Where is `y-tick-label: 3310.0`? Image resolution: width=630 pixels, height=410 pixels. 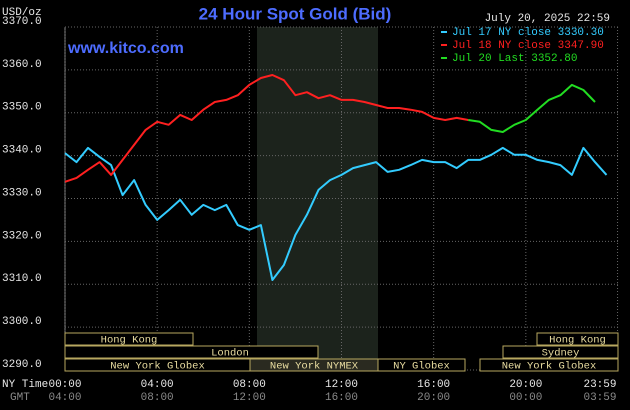 y-tick-label: 3310.0 is located at coordinates (22, 279).